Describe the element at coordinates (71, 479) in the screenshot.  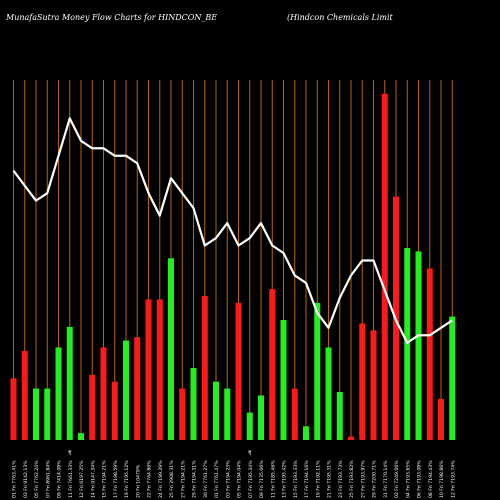
I see `x-tick-label: 11 Fri 7661.33%` at that location.